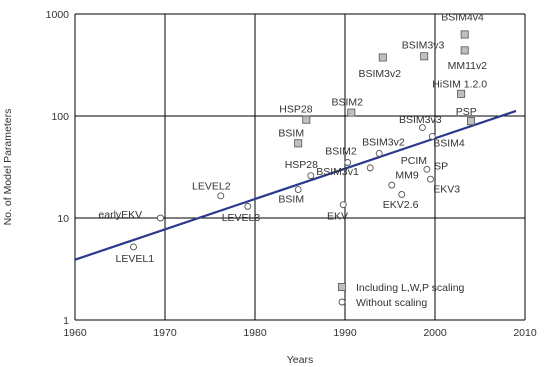 The image size is (555, 367). I want to click on y-axis-title: No. of Model Parameters, so click(8, 167).